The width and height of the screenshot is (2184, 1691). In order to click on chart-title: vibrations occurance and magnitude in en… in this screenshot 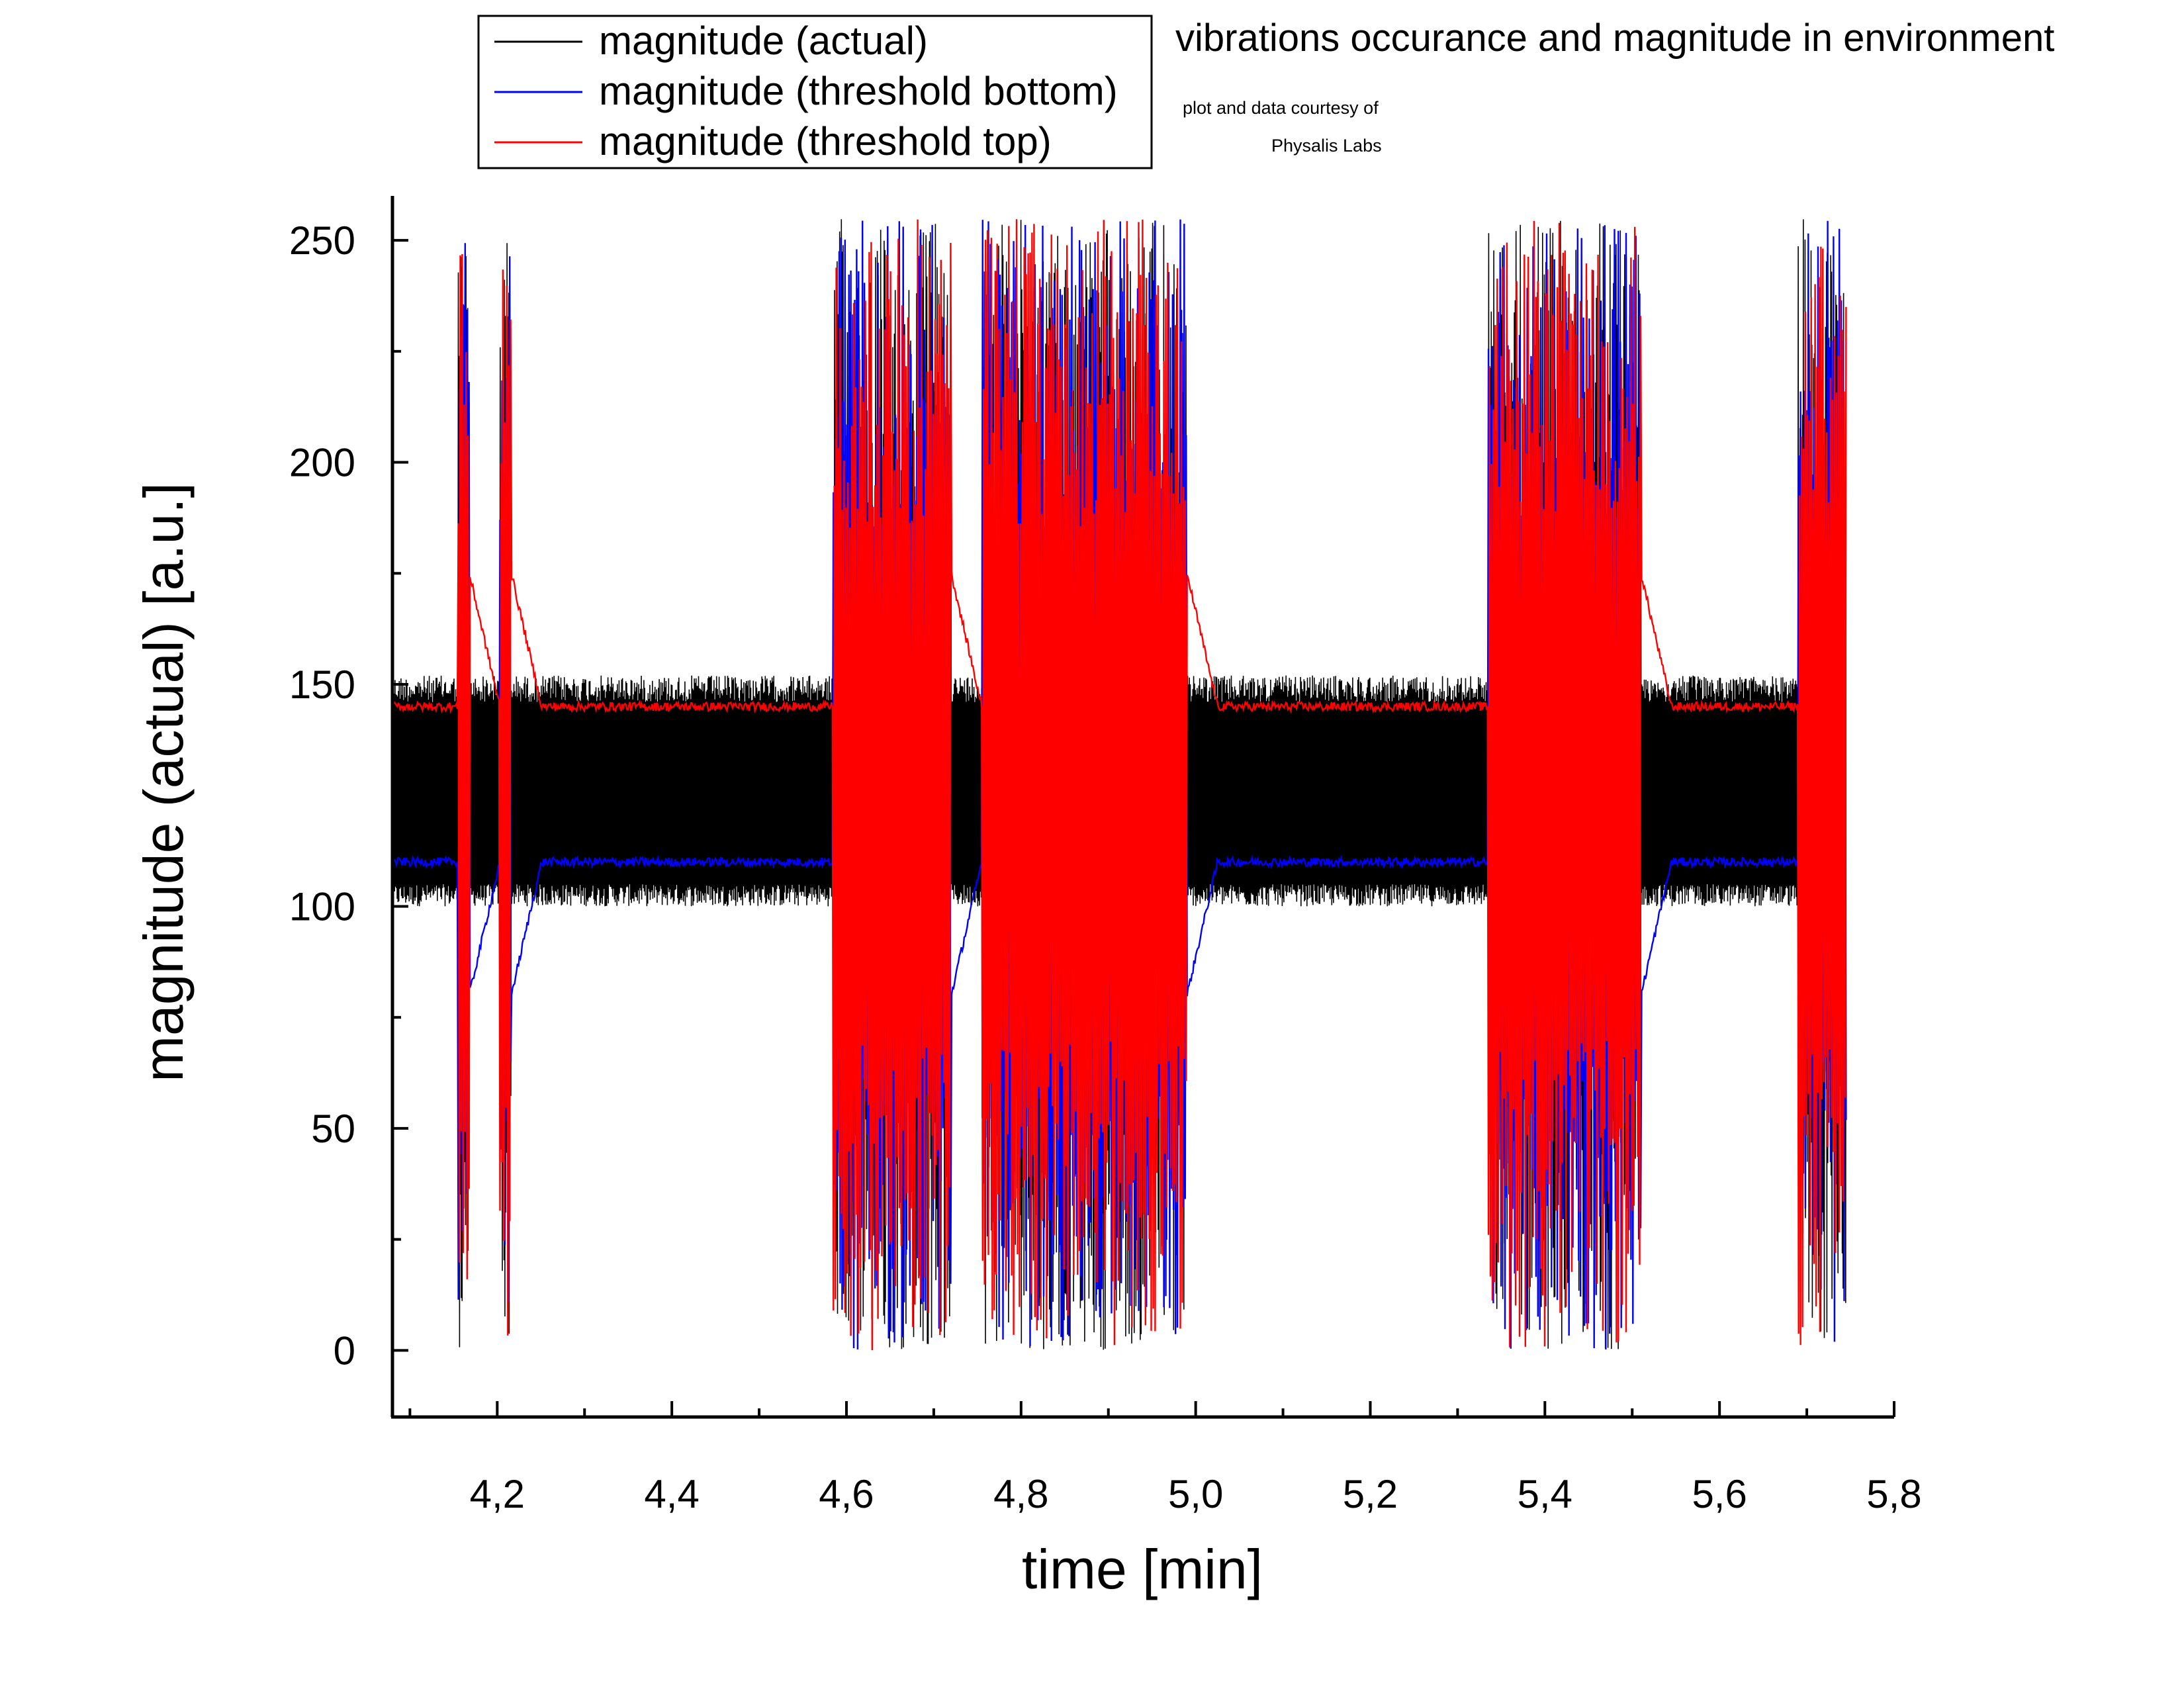, I will do `click(1615, 38)`.